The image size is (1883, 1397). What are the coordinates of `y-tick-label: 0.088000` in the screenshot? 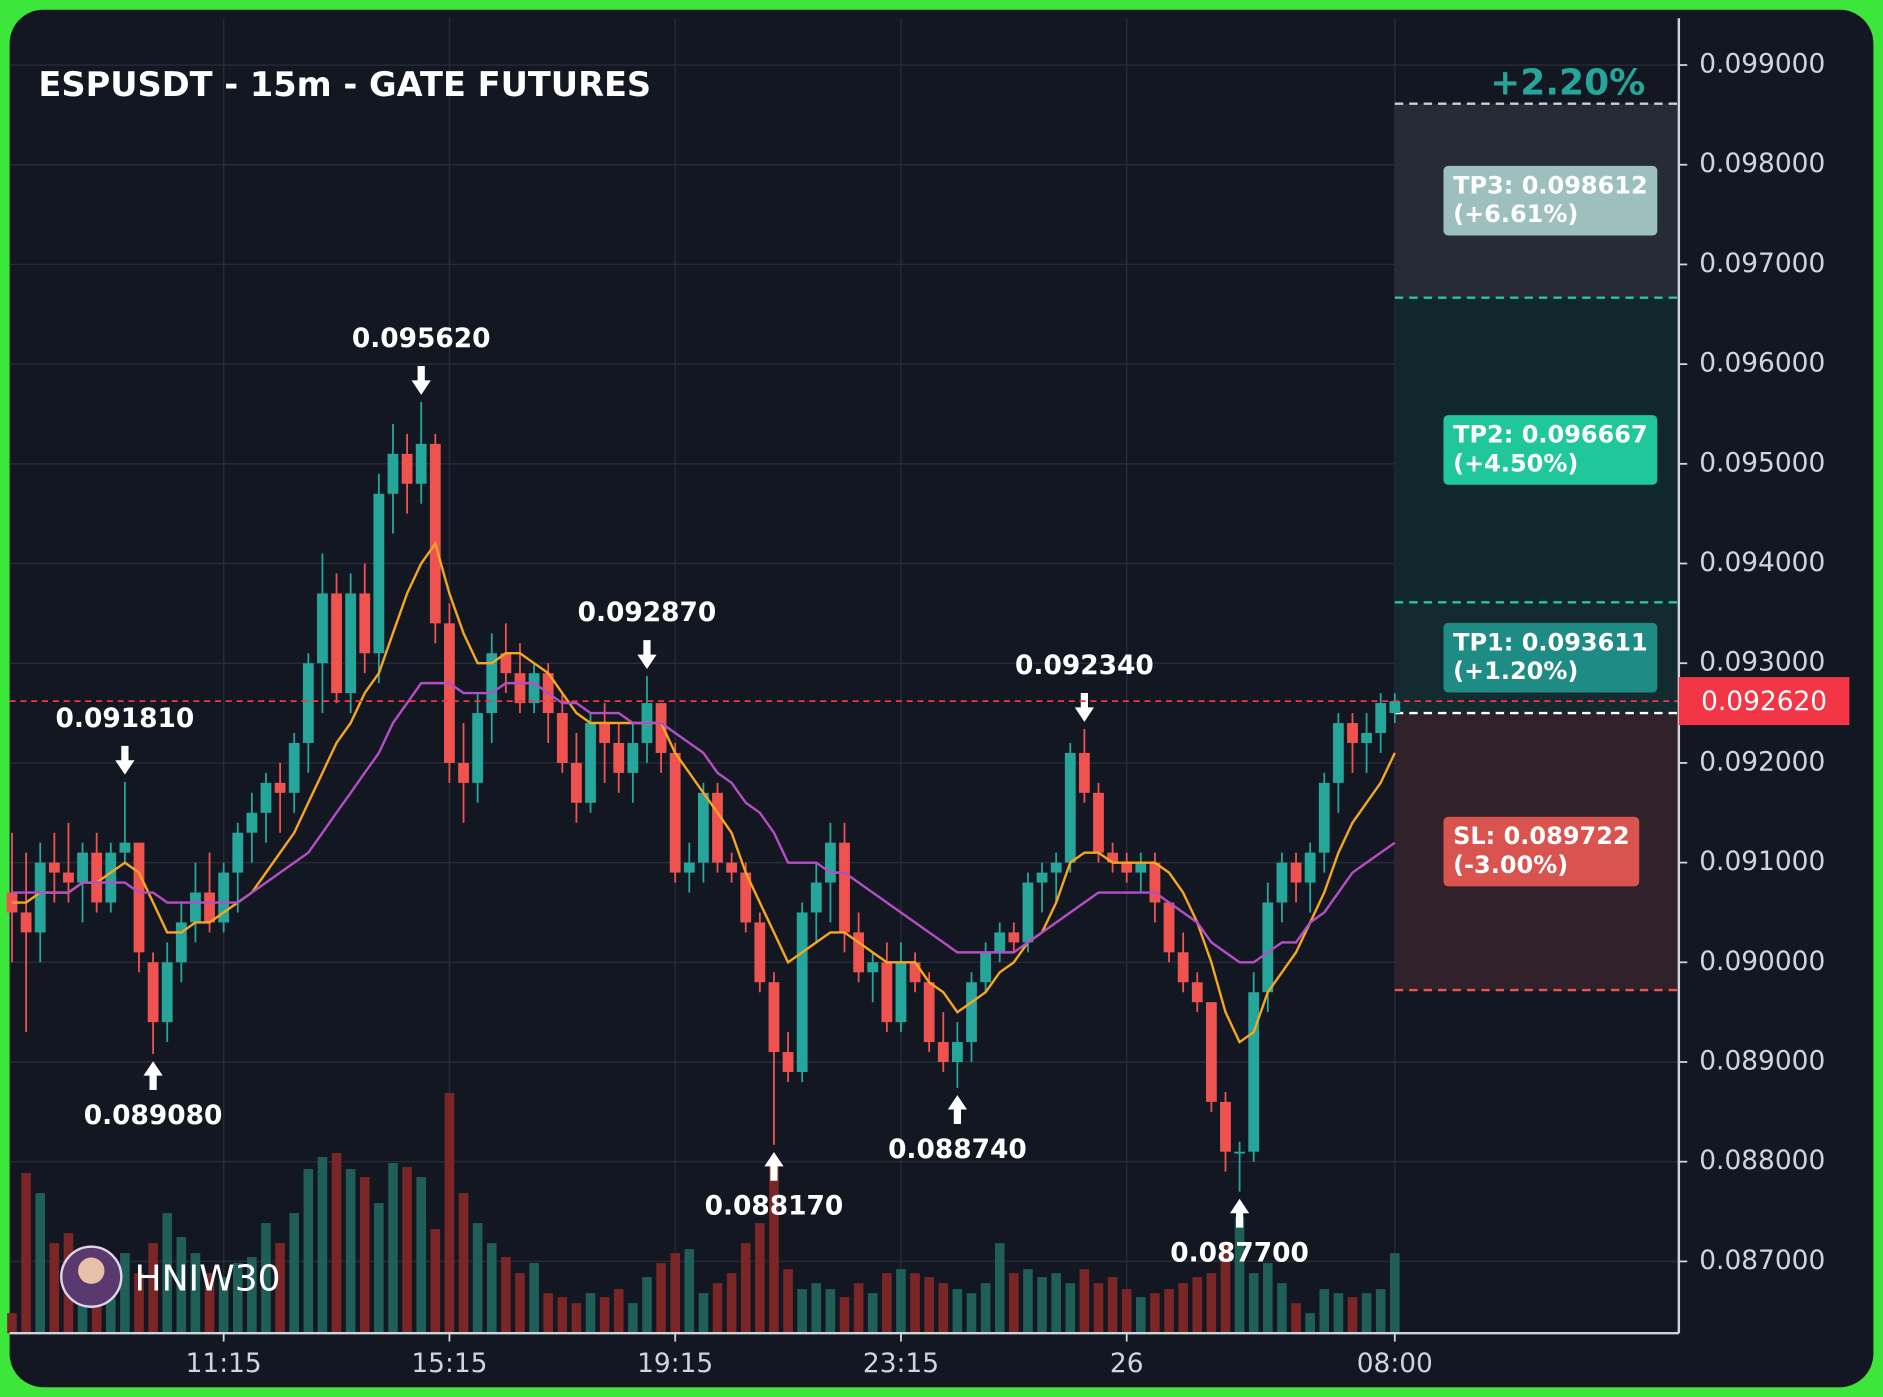 It's located at (1762, 1160).